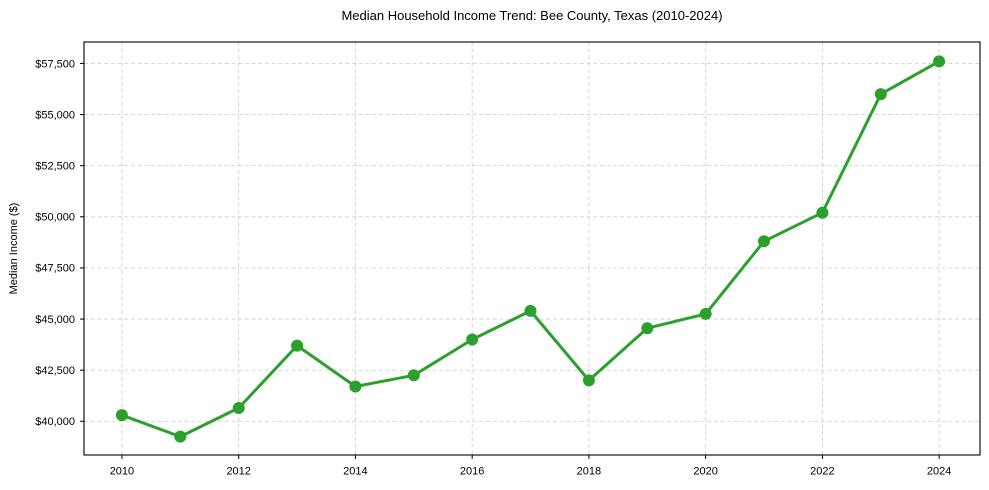  What do you see at coordinates (55, 320) in the screenshot?
I see `y-tick-label: $45,000` at bounding box center [55, 320].